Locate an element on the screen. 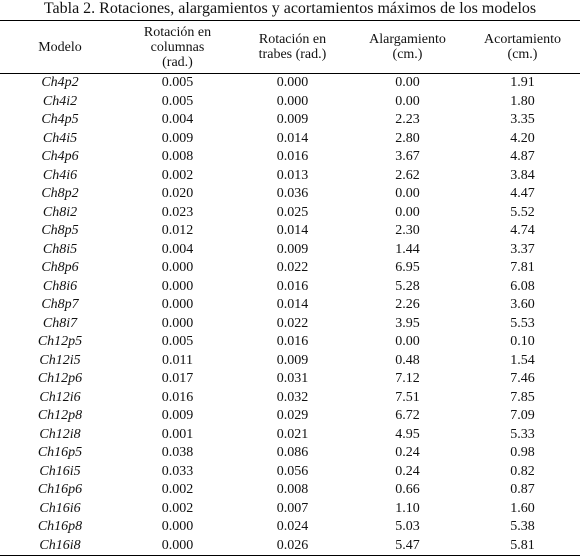  model-cell: Ch8i6 is located at coordinates (60, 286).